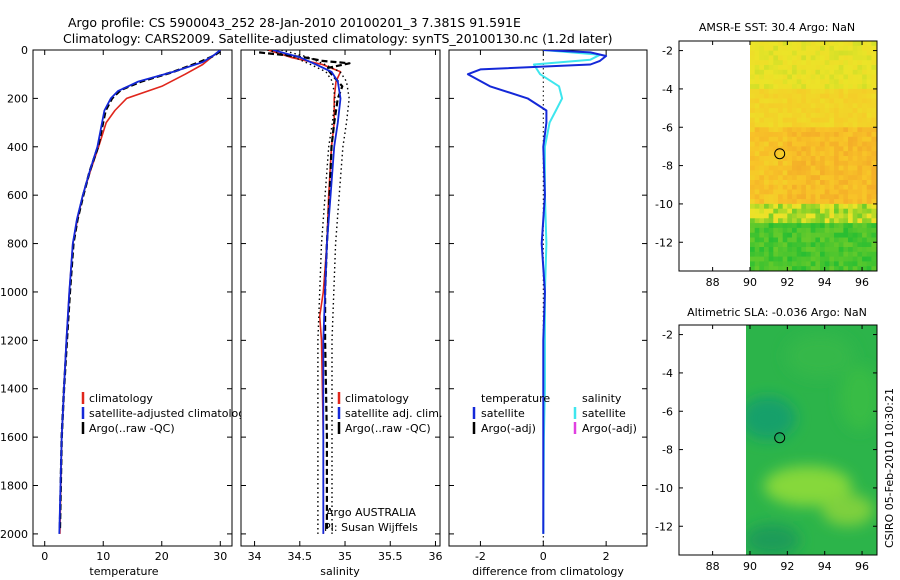 The image size is (900, 580). Describe the element at coordinates (780, 438) in the screenshot. I see `argo-location-marker` at that location.